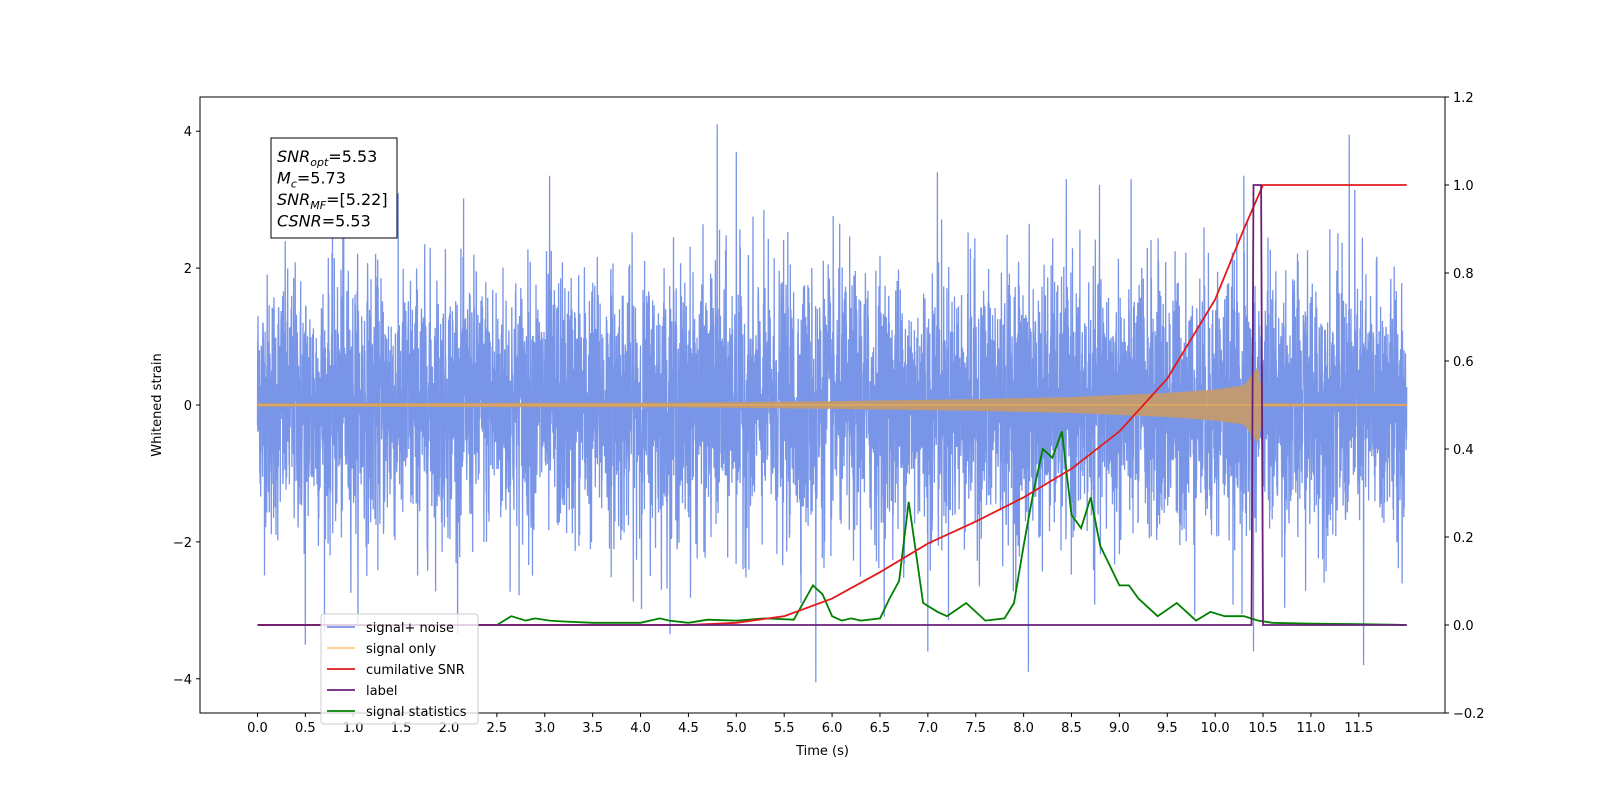  What do you see at coordinates (592, 728) in the screenshot?
I see `x-tick-label: 3.5` at bounding box center [592, 728].